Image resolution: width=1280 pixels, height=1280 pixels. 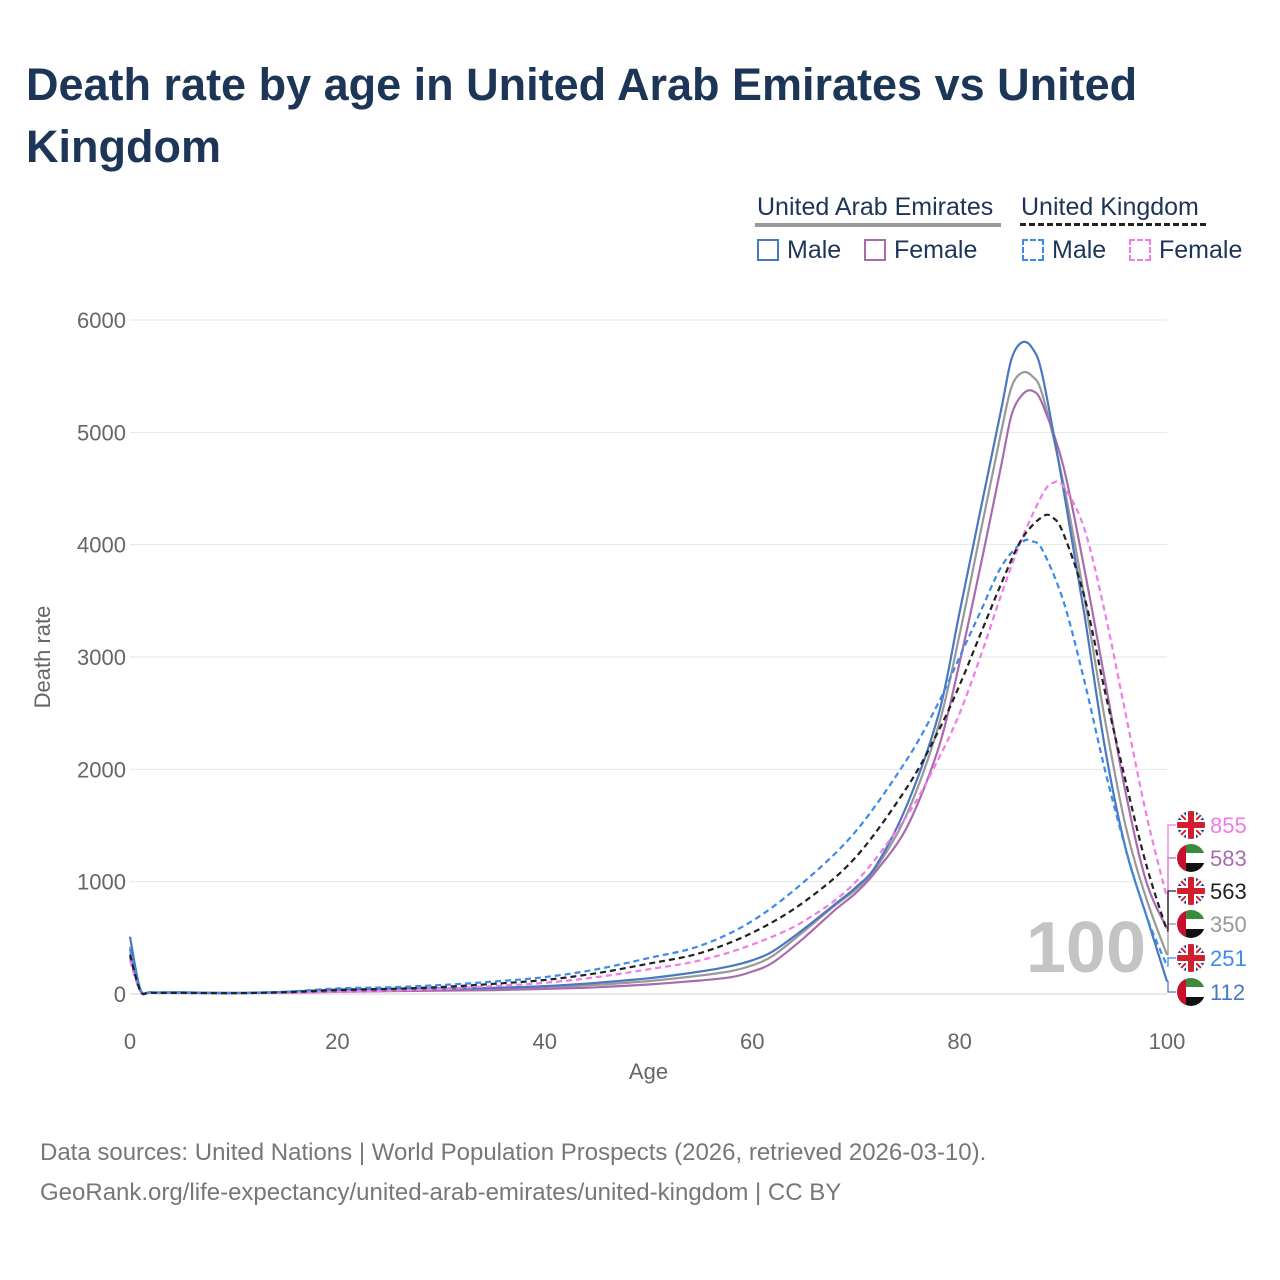 I want to click on x-tick-label: 80, so click(x=959, y=1041).